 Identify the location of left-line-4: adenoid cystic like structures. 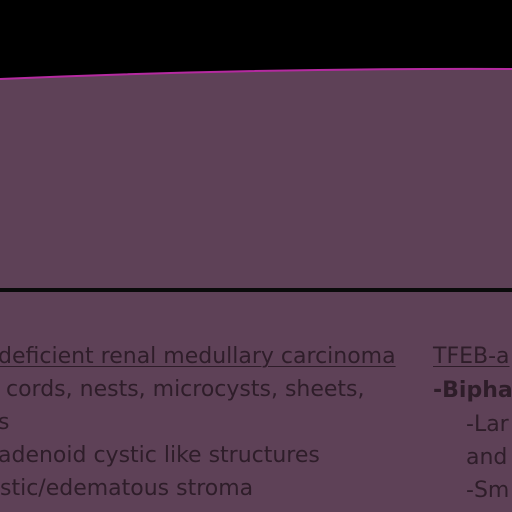
(160, 455).